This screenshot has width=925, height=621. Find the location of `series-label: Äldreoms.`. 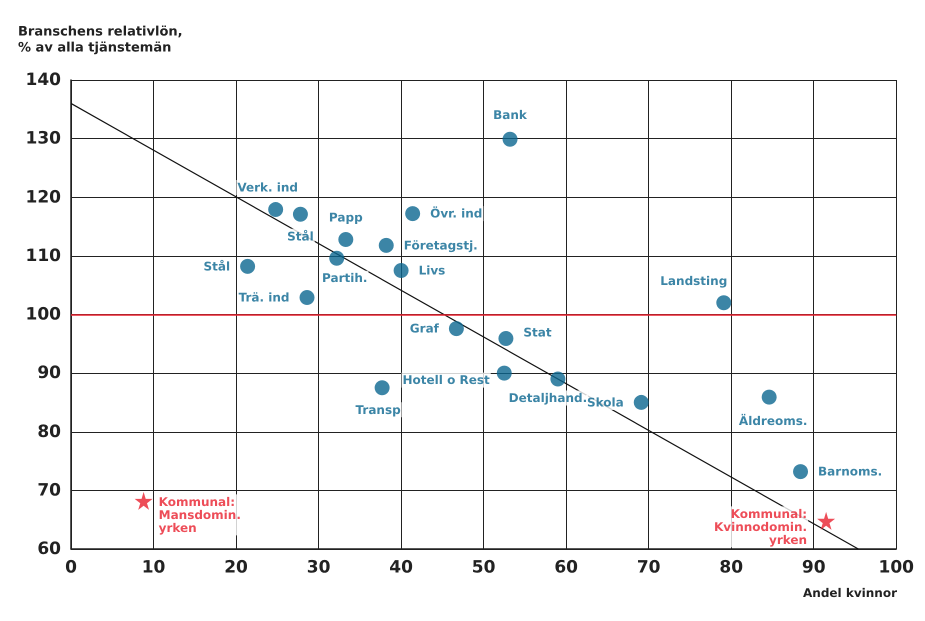

series-label: Äldreoms. is located at coordinates (773, 420).